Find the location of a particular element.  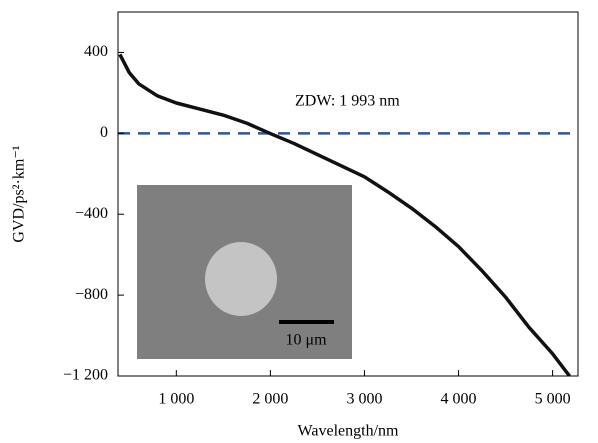

y-tick-label: 400 is located at coordinates (96, 51).